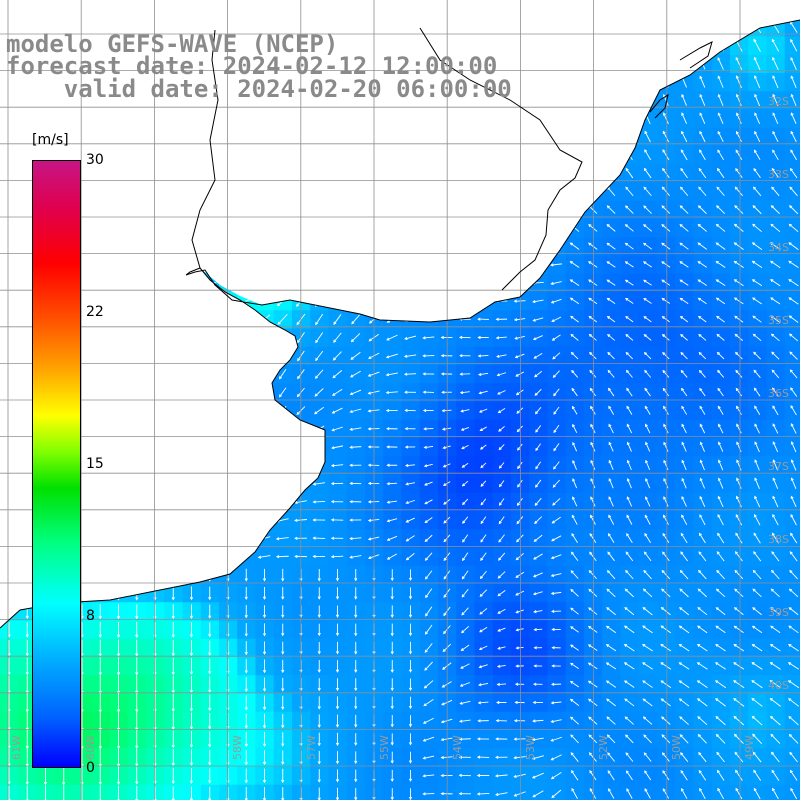  What do you see at coordinates (457, 747) in the screenshot?
I see `longitude-label: 54W` at bounding box center [457, 747].